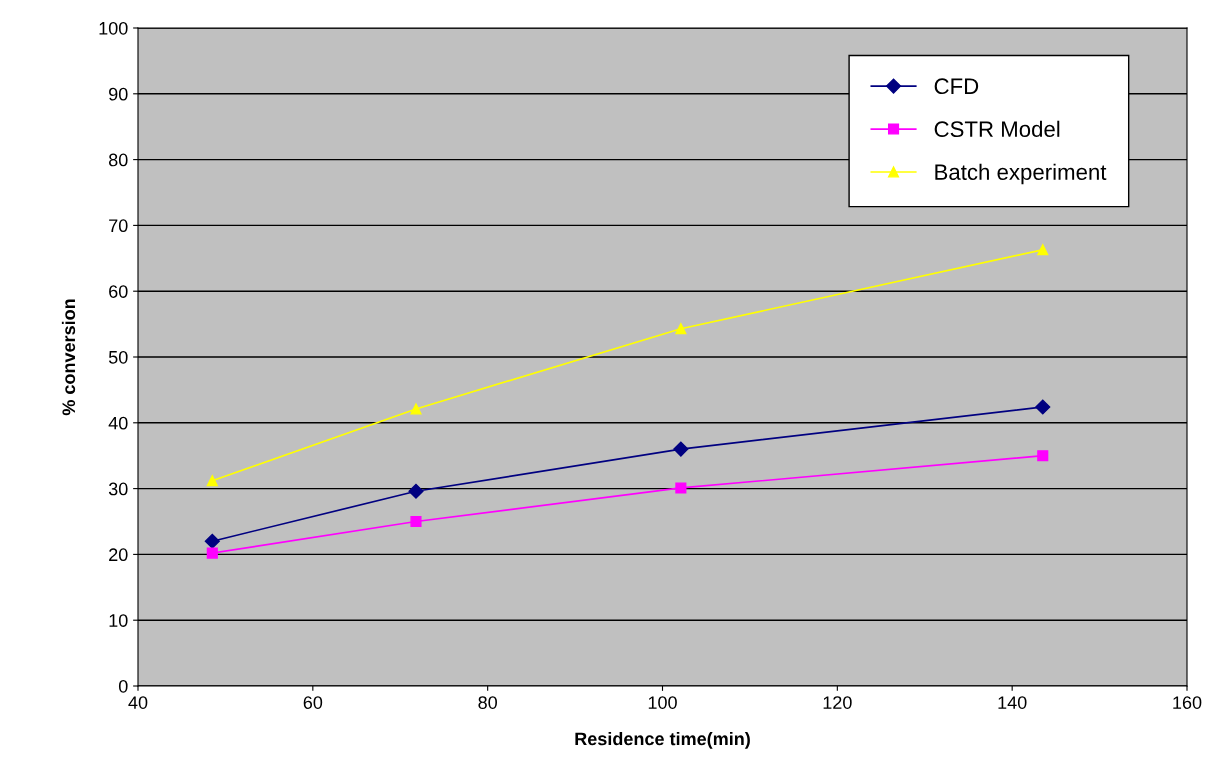 The height and width of the screenshot is (783, 1209). What do you see at coordinates (662, 702) in the screenshot?
I see `x-tick-label: 100` at bounding box center [662, 702].